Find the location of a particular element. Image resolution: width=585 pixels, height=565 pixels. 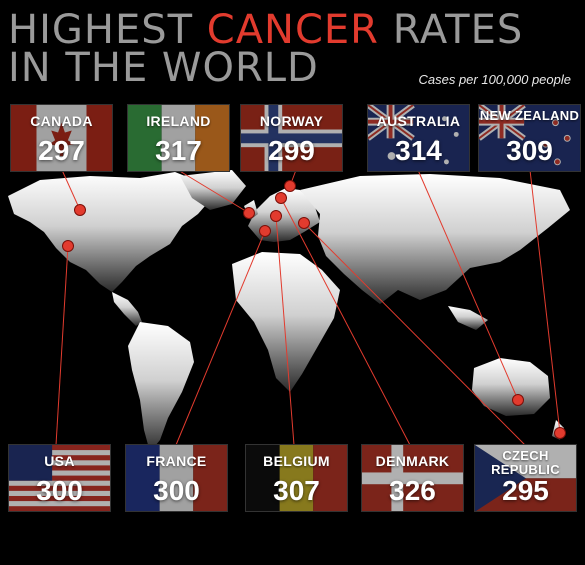

country-card-norway: NORWAY 299 is located at coordinates (291, 138).